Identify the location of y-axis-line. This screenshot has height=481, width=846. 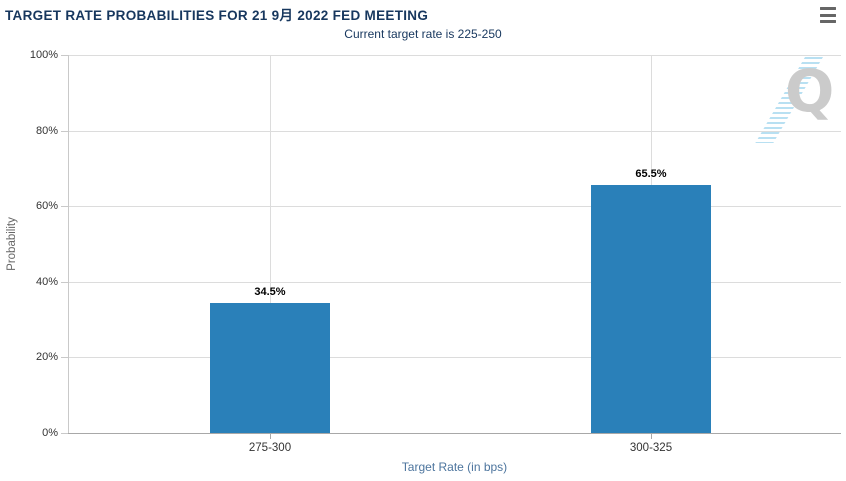
(68, 244).